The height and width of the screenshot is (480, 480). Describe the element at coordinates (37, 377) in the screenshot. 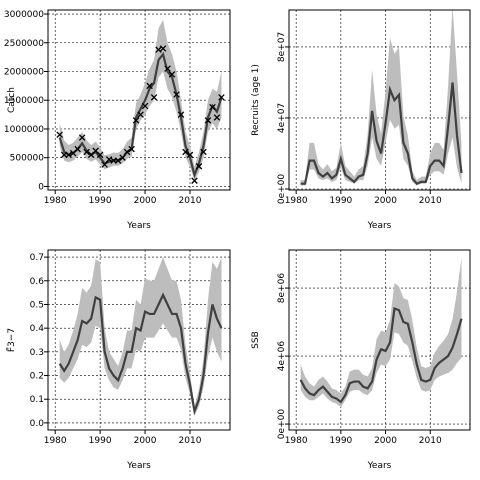

I see `y-tick-label: 0.2` at that location.